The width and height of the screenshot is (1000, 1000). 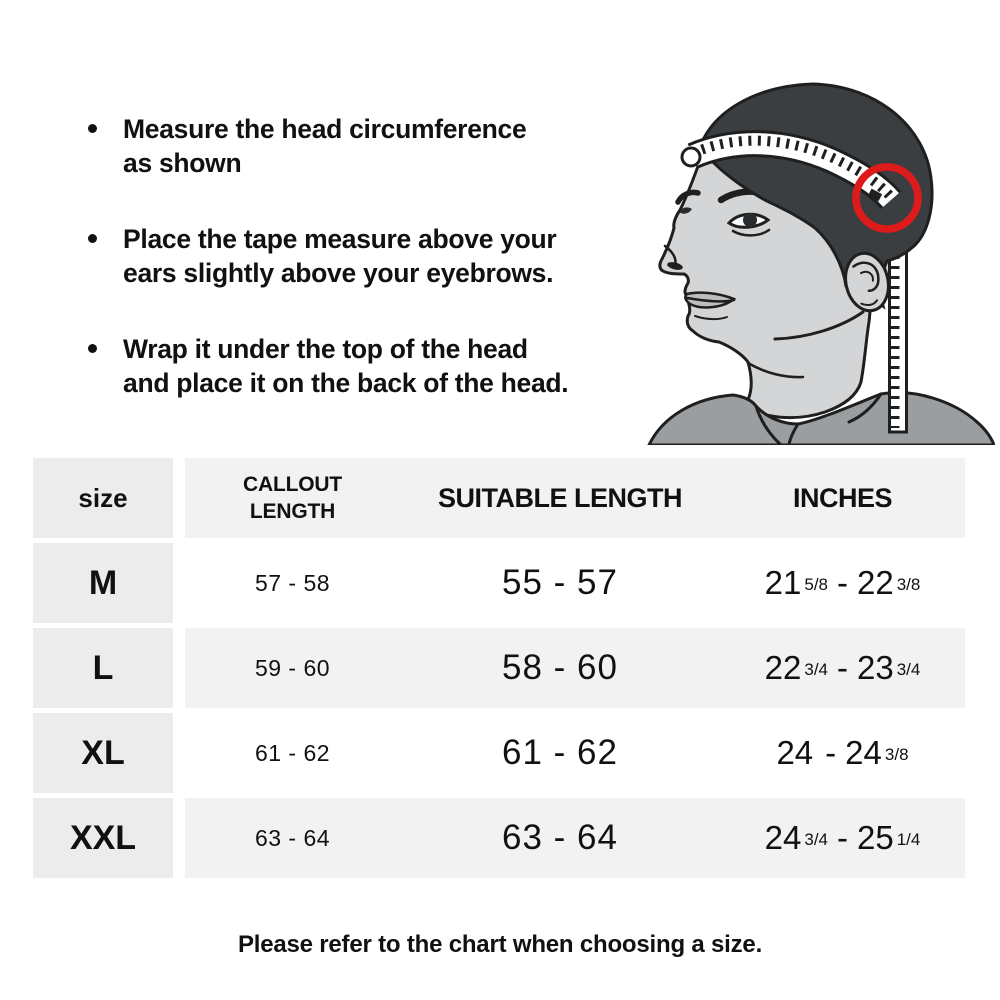 What do you see at coordinates (768, 425) in the screenshot?
I see `collar-left-edge` at bounding box center [768, 425].